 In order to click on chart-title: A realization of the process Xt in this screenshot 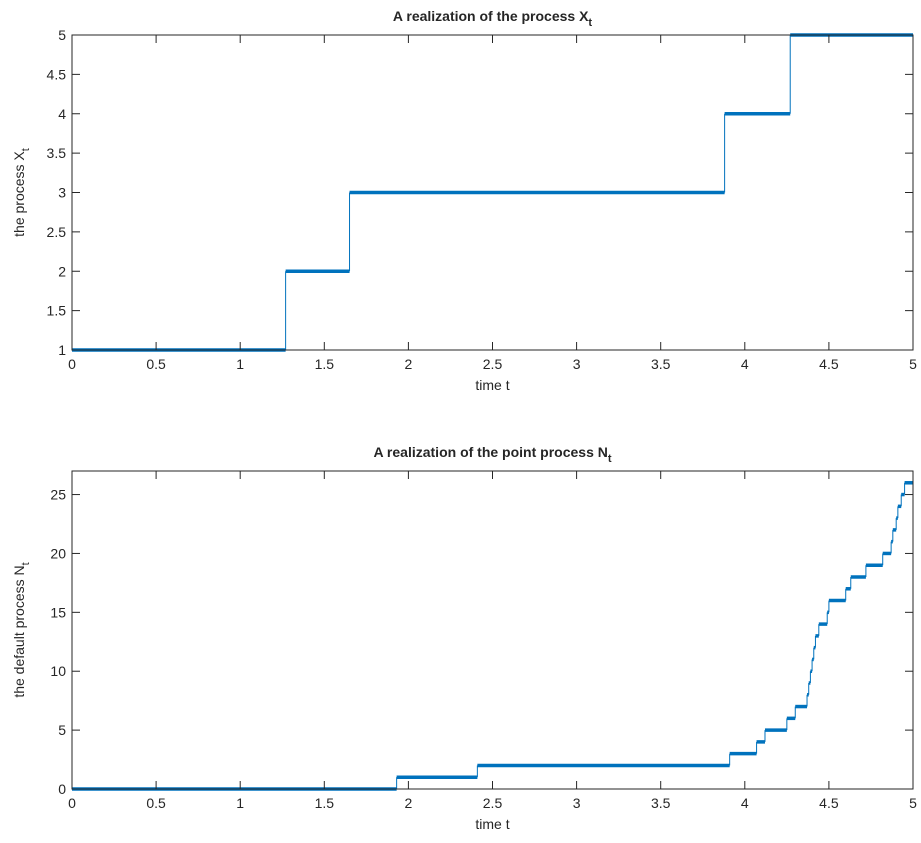, I will do `click(493, 18)`.